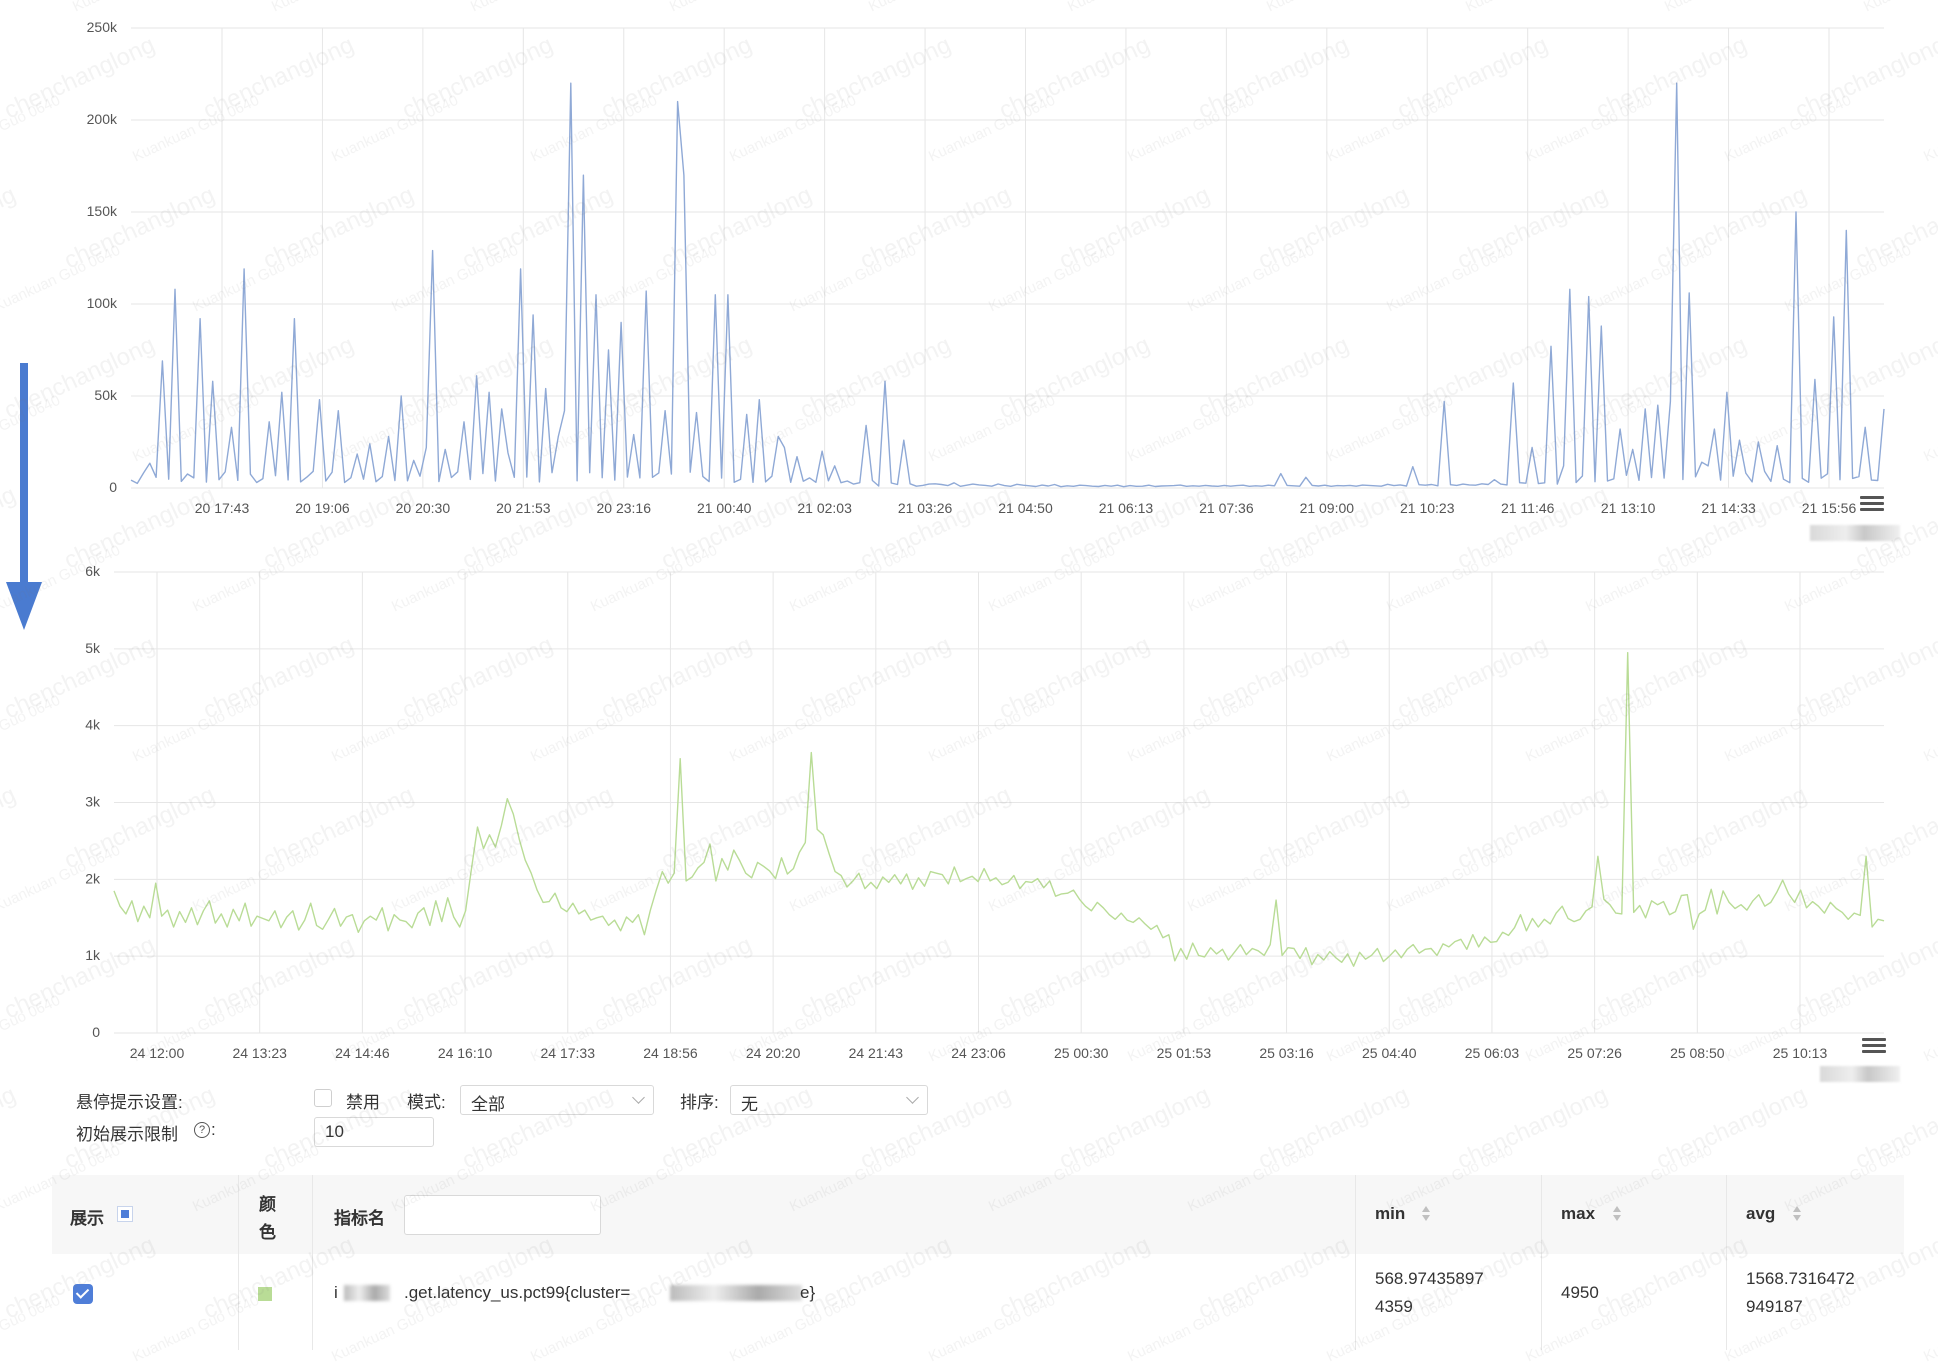 The image size is (1938, 1368). I want to click on row-max: 4950, so click(1580, 1292).